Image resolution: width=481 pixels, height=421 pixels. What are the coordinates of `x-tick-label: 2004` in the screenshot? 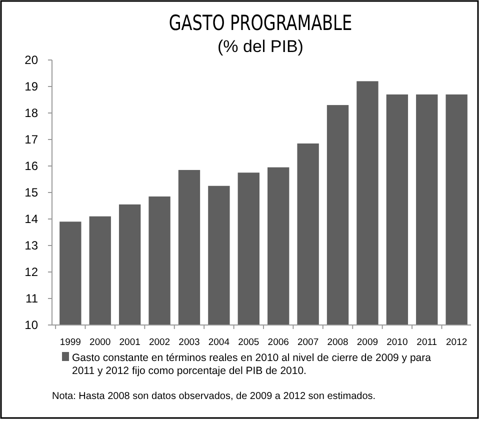 It's located at (219, 342).